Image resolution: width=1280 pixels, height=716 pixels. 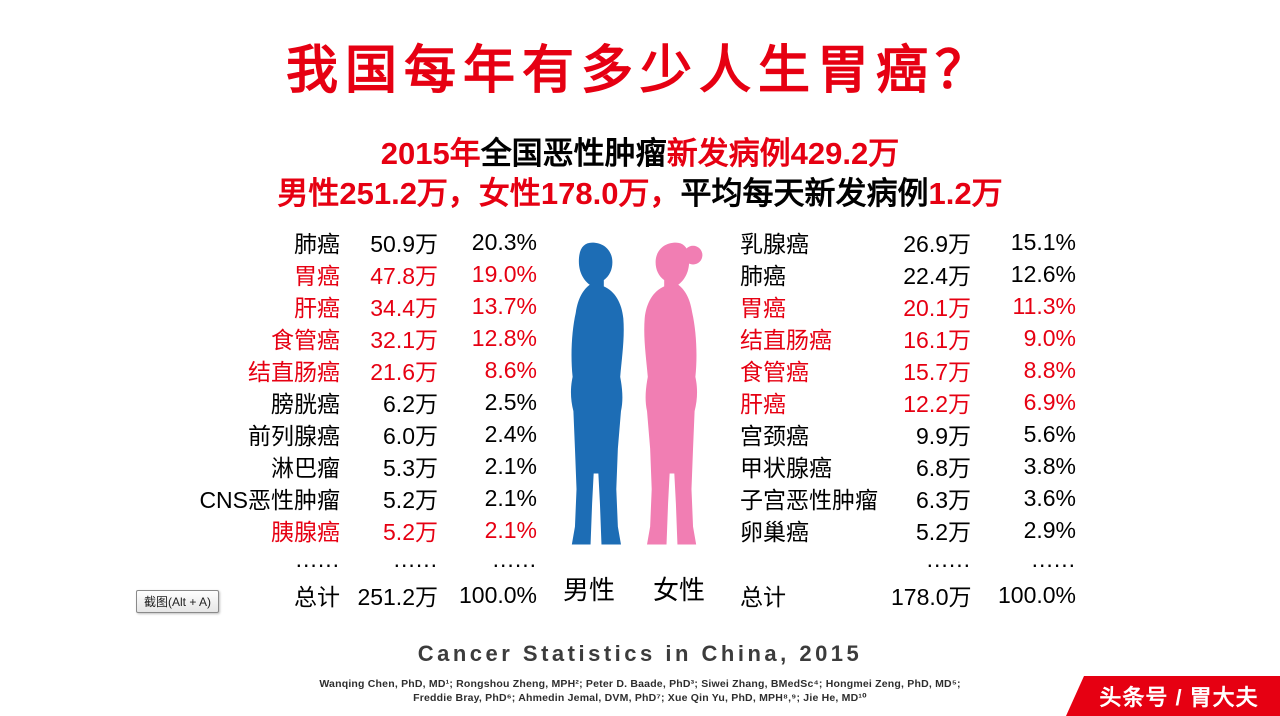 What do you see at coordinates (943, 500) in the screenshot?
I see `cancer-cases: 6.3万` at bounding box center [943, 500].